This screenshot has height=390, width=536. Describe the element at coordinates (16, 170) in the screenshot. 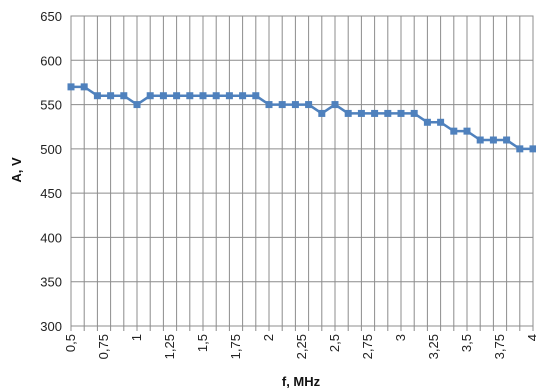

I see `y-axis-title: A, V` at that location.